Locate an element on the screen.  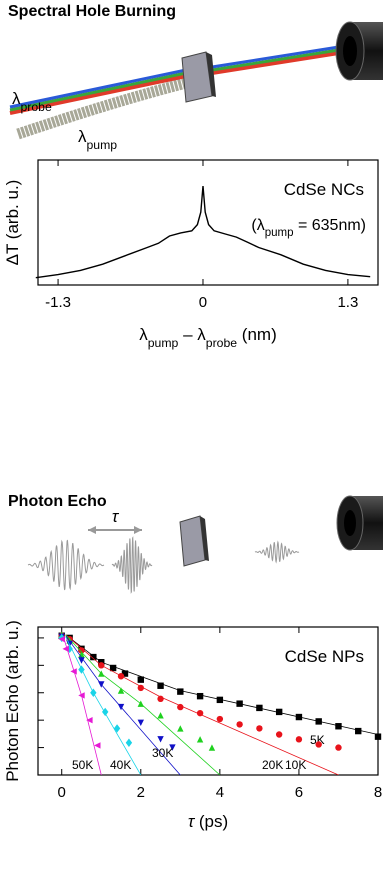
label-part: τ is located at coordinates (192, 821).